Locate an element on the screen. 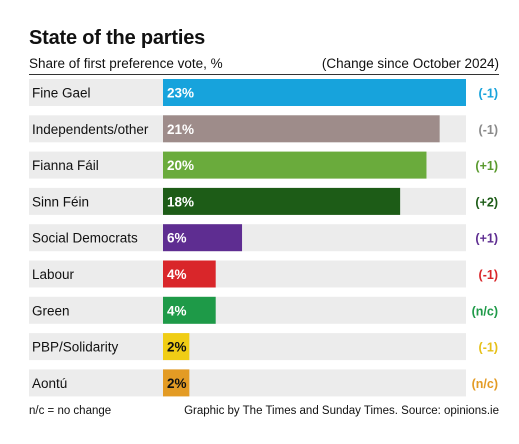  data-label-social-democrats: 6% is located at coordinates (177, 238).